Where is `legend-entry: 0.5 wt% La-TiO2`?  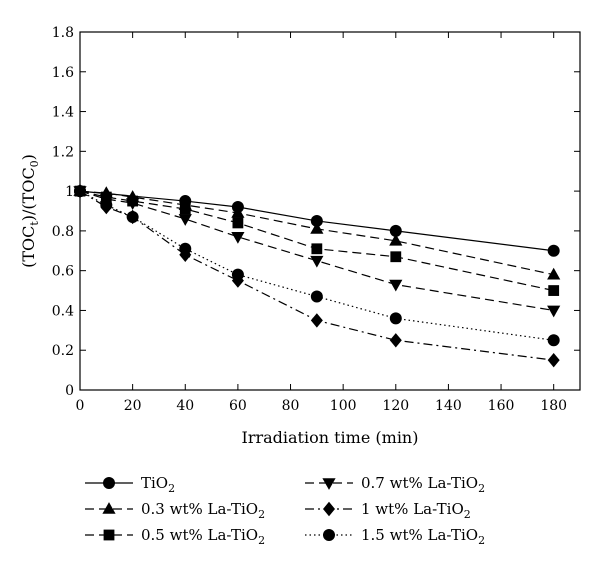
legend-entry: 0.5 wt% La-TiO2 is located at coordinates (175, 536).